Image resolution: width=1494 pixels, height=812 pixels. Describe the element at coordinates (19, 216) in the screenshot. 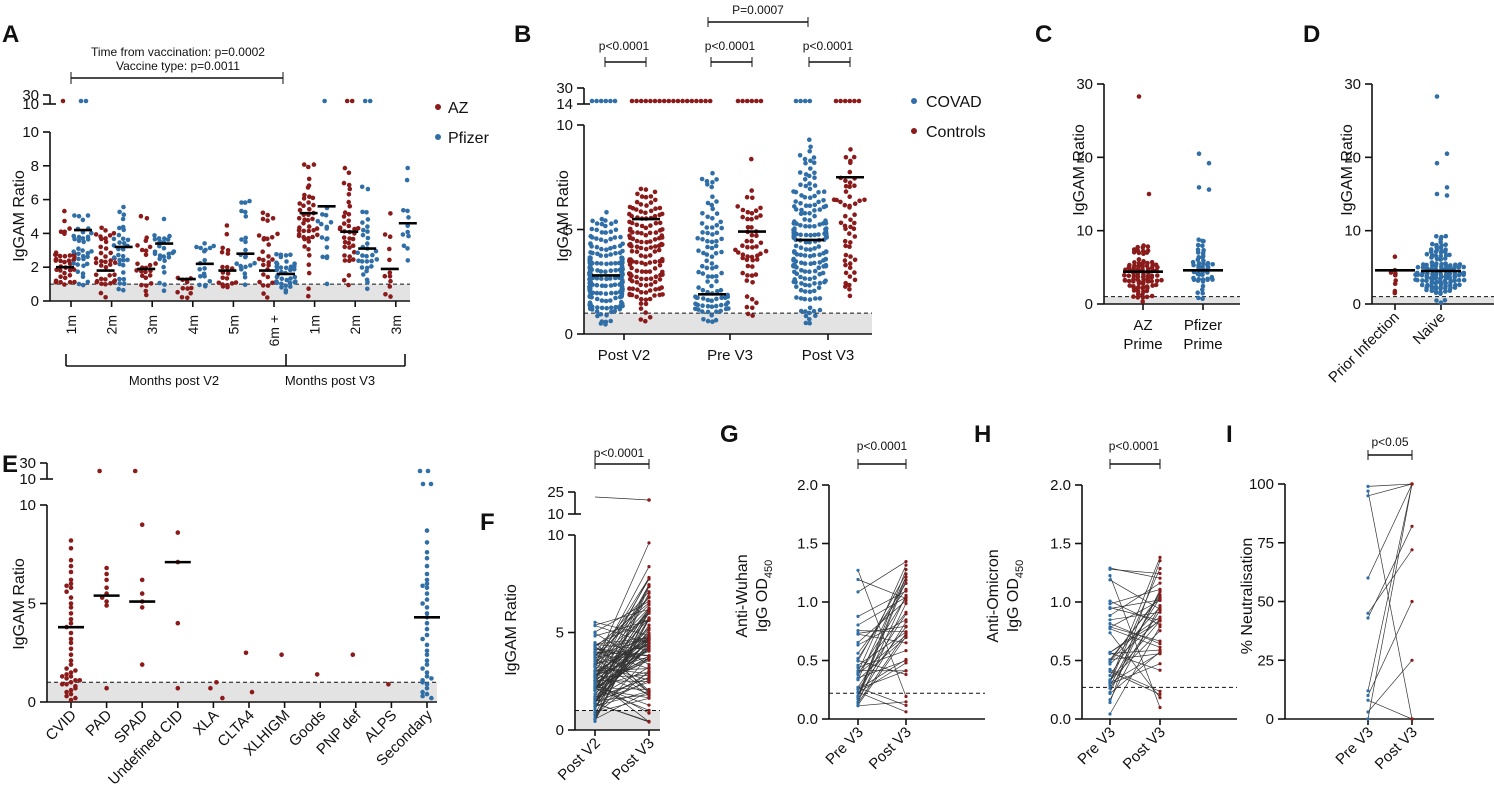

I see `panel-a-ylabel: IgGAM Ratio` at that location.